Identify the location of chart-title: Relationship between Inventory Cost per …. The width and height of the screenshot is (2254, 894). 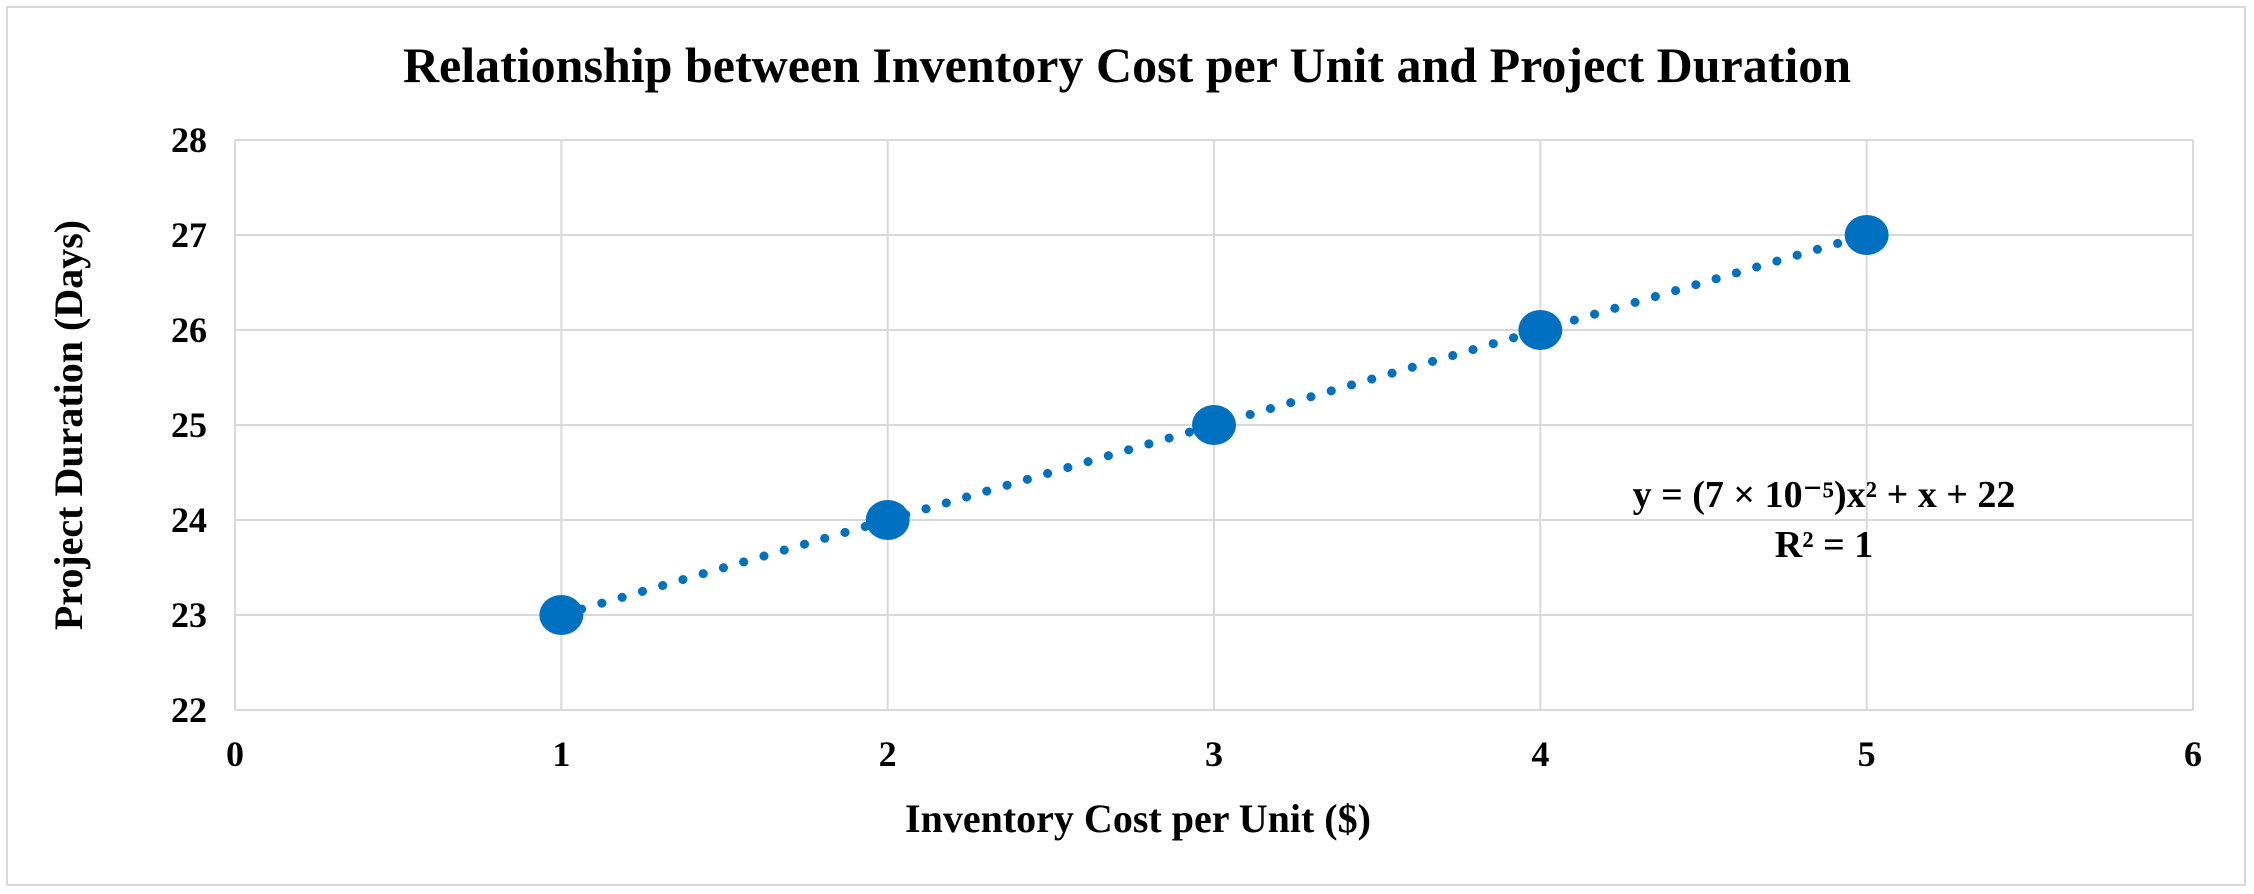
(1127, 65).